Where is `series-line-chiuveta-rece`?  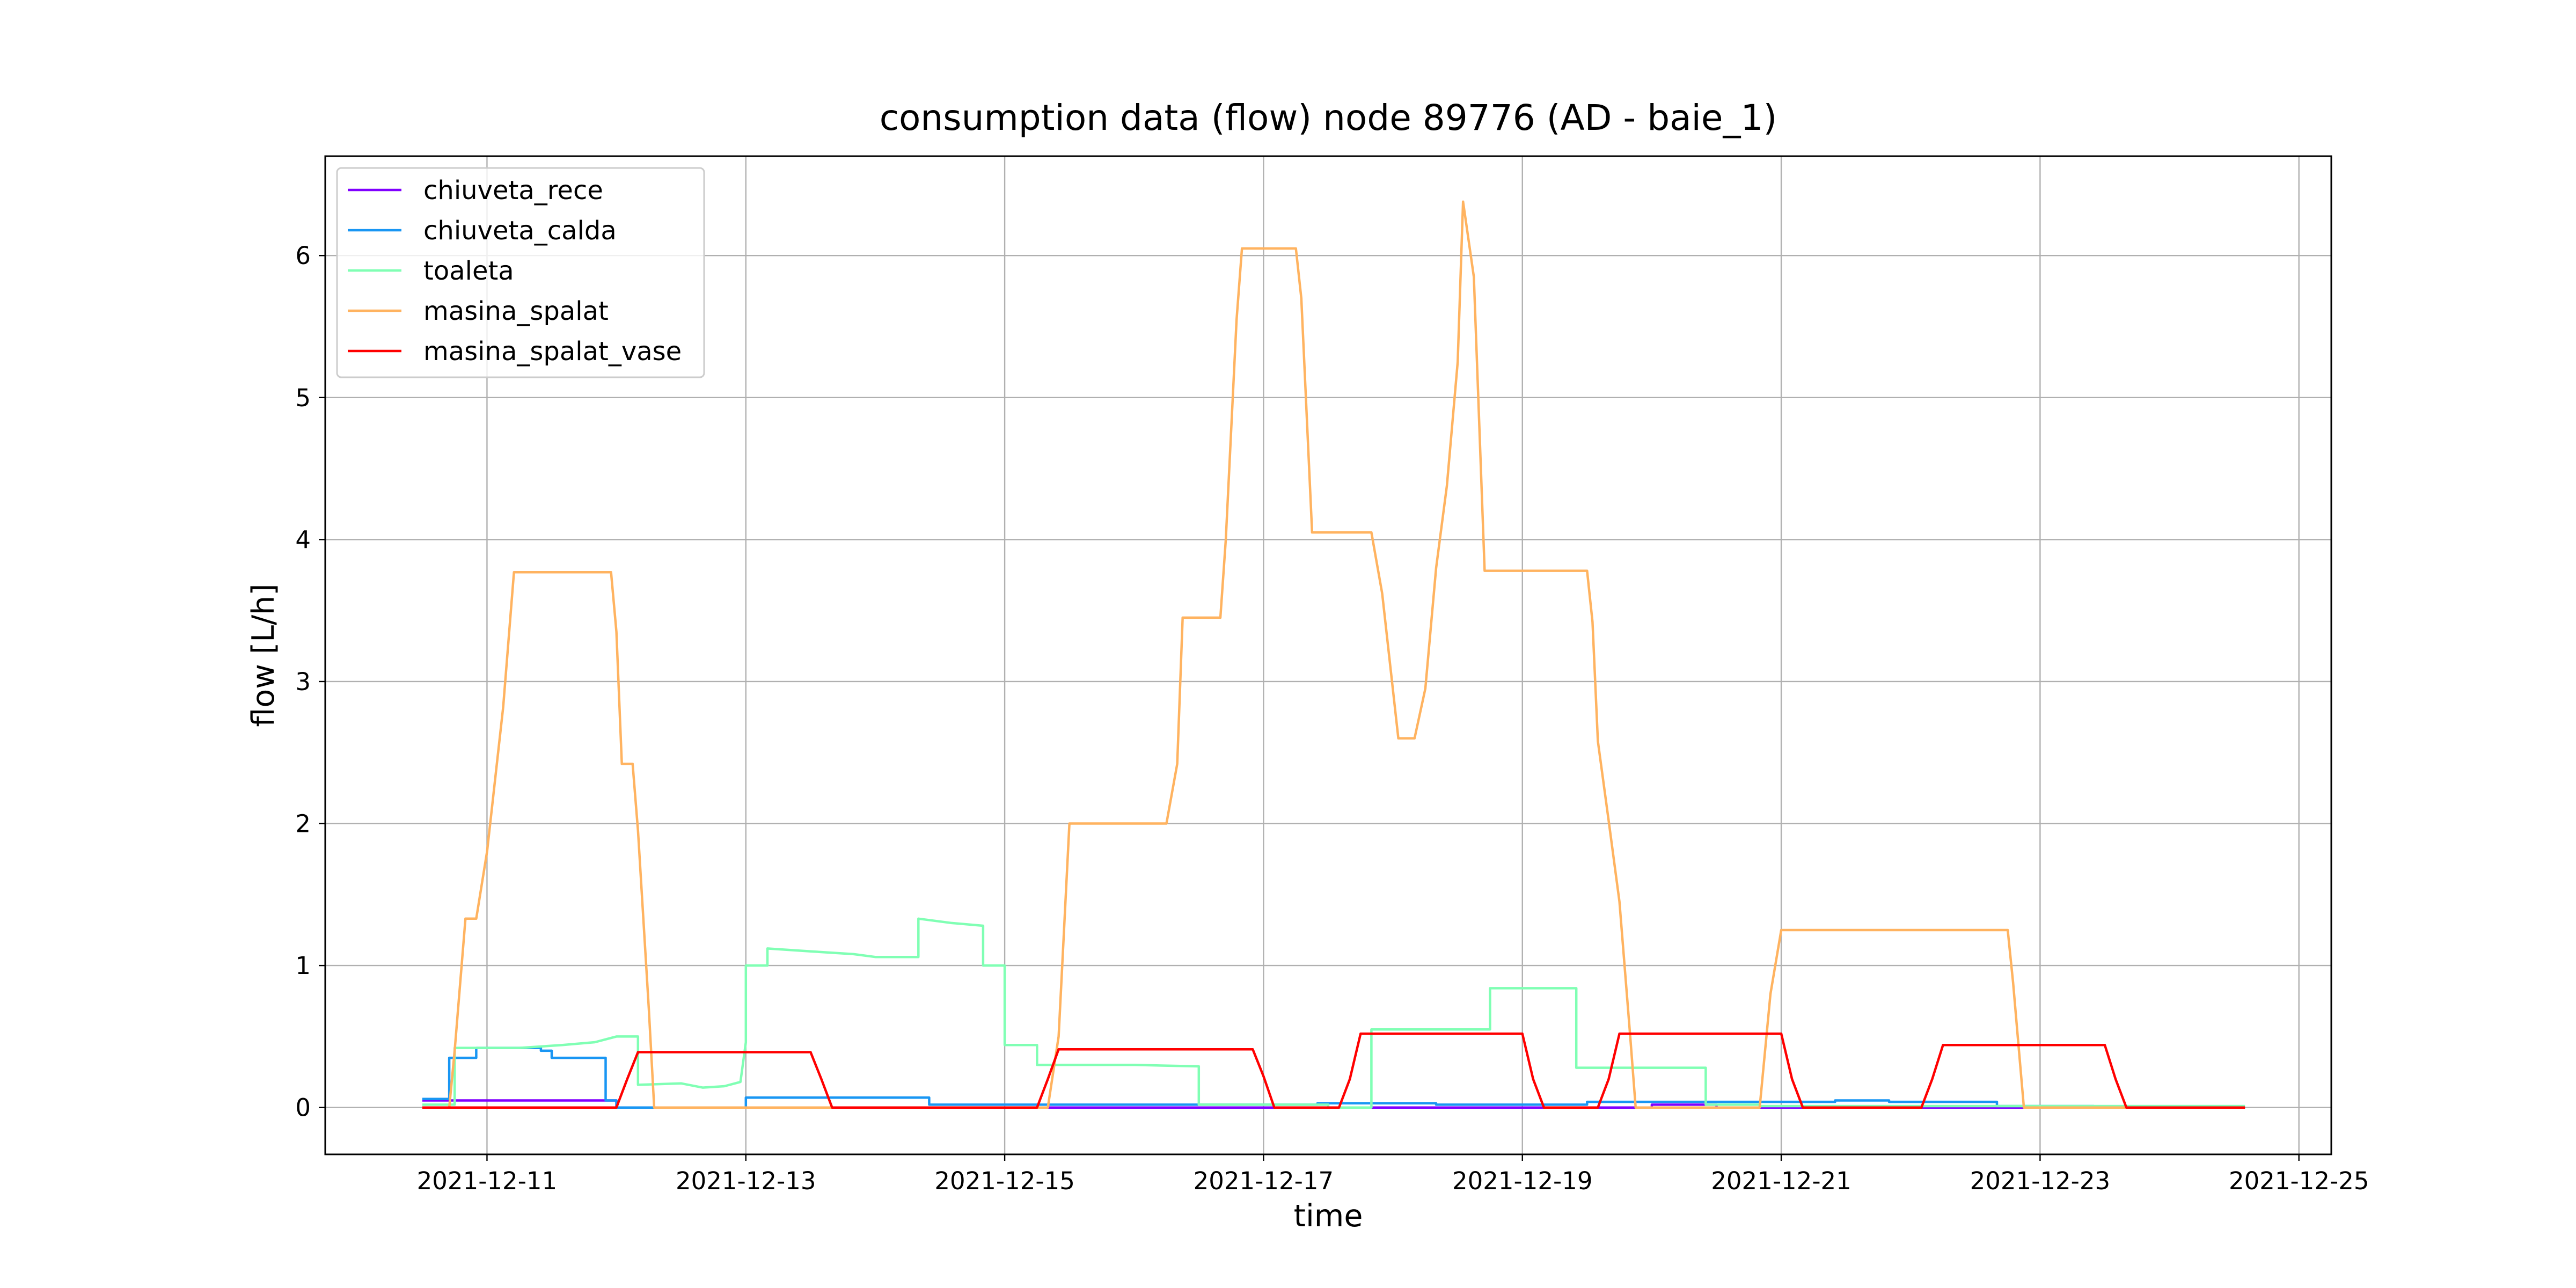
series-line-chiuveta-rece is located at coordinates (1333, 1104).